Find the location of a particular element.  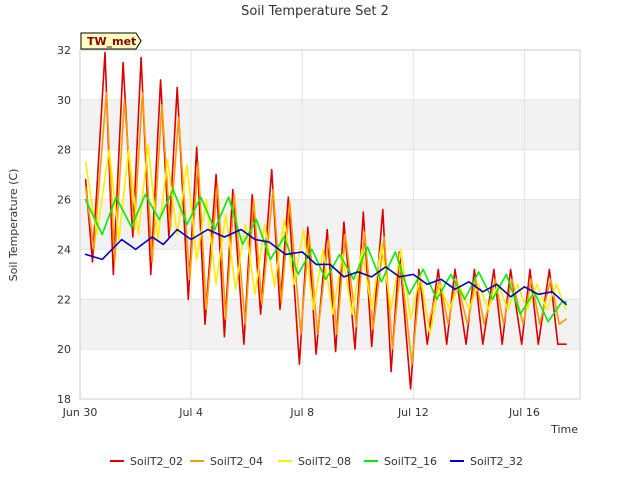

site-badge-box is located at coordinates (111, 41).